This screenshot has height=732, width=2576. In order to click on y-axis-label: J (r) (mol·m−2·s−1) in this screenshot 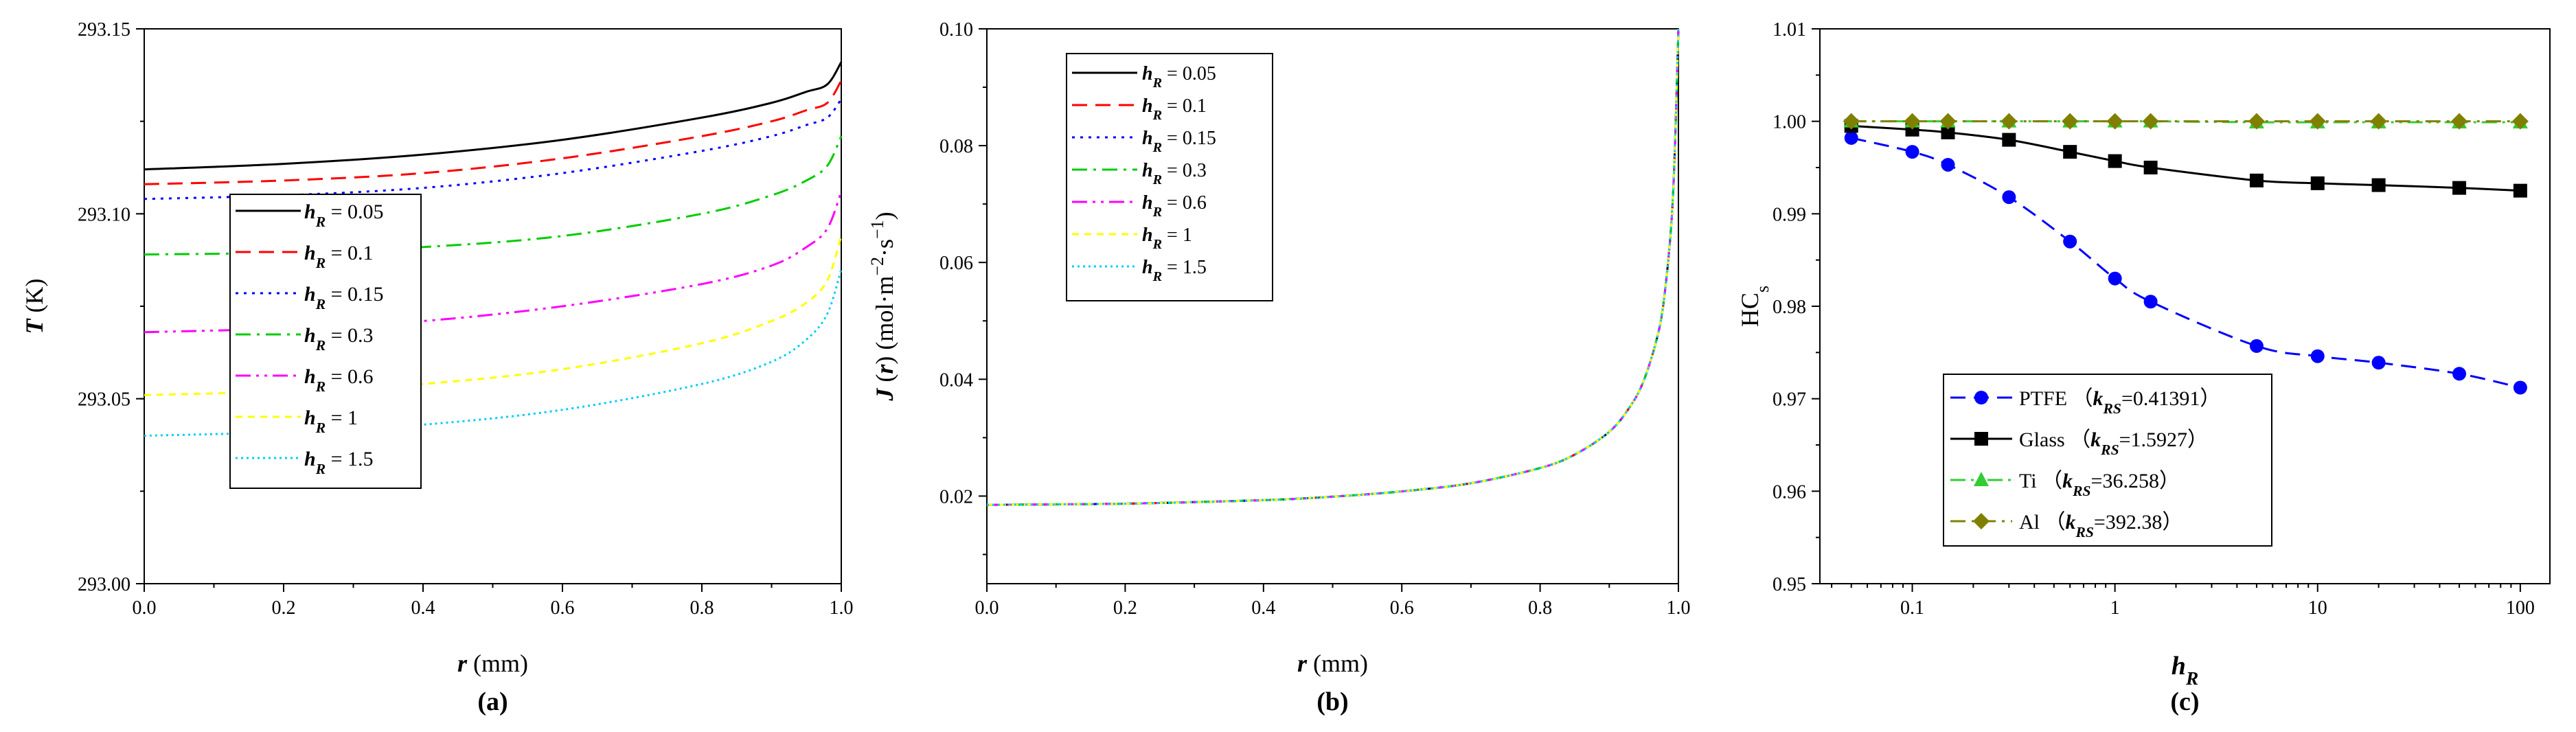, I will do `click(883, 306)`.